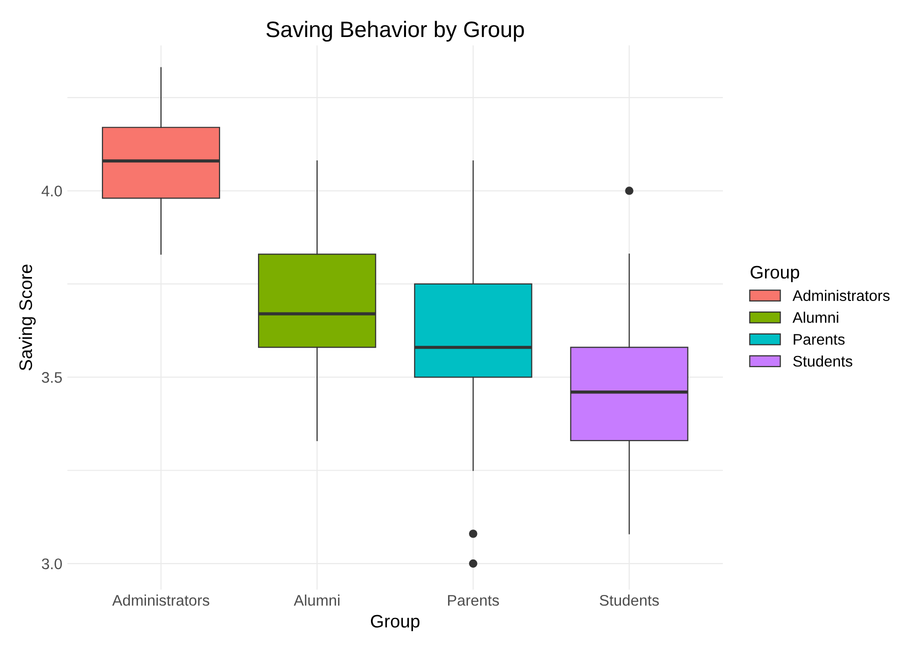 This screenshot has height=648, width=898. What do you see at coordinates (822, 361) in the screenshot?
I see `legend-label: Students` at bounding box center [822, 361].